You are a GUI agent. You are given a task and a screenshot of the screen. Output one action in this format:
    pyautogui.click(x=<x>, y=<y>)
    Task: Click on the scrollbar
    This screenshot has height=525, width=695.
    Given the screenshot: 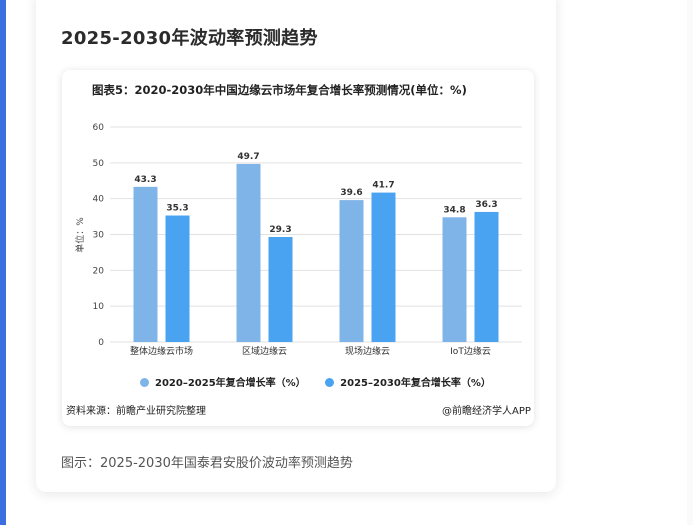 What is the action you would take?
    pyautogui.click(x=690, y=262)
    